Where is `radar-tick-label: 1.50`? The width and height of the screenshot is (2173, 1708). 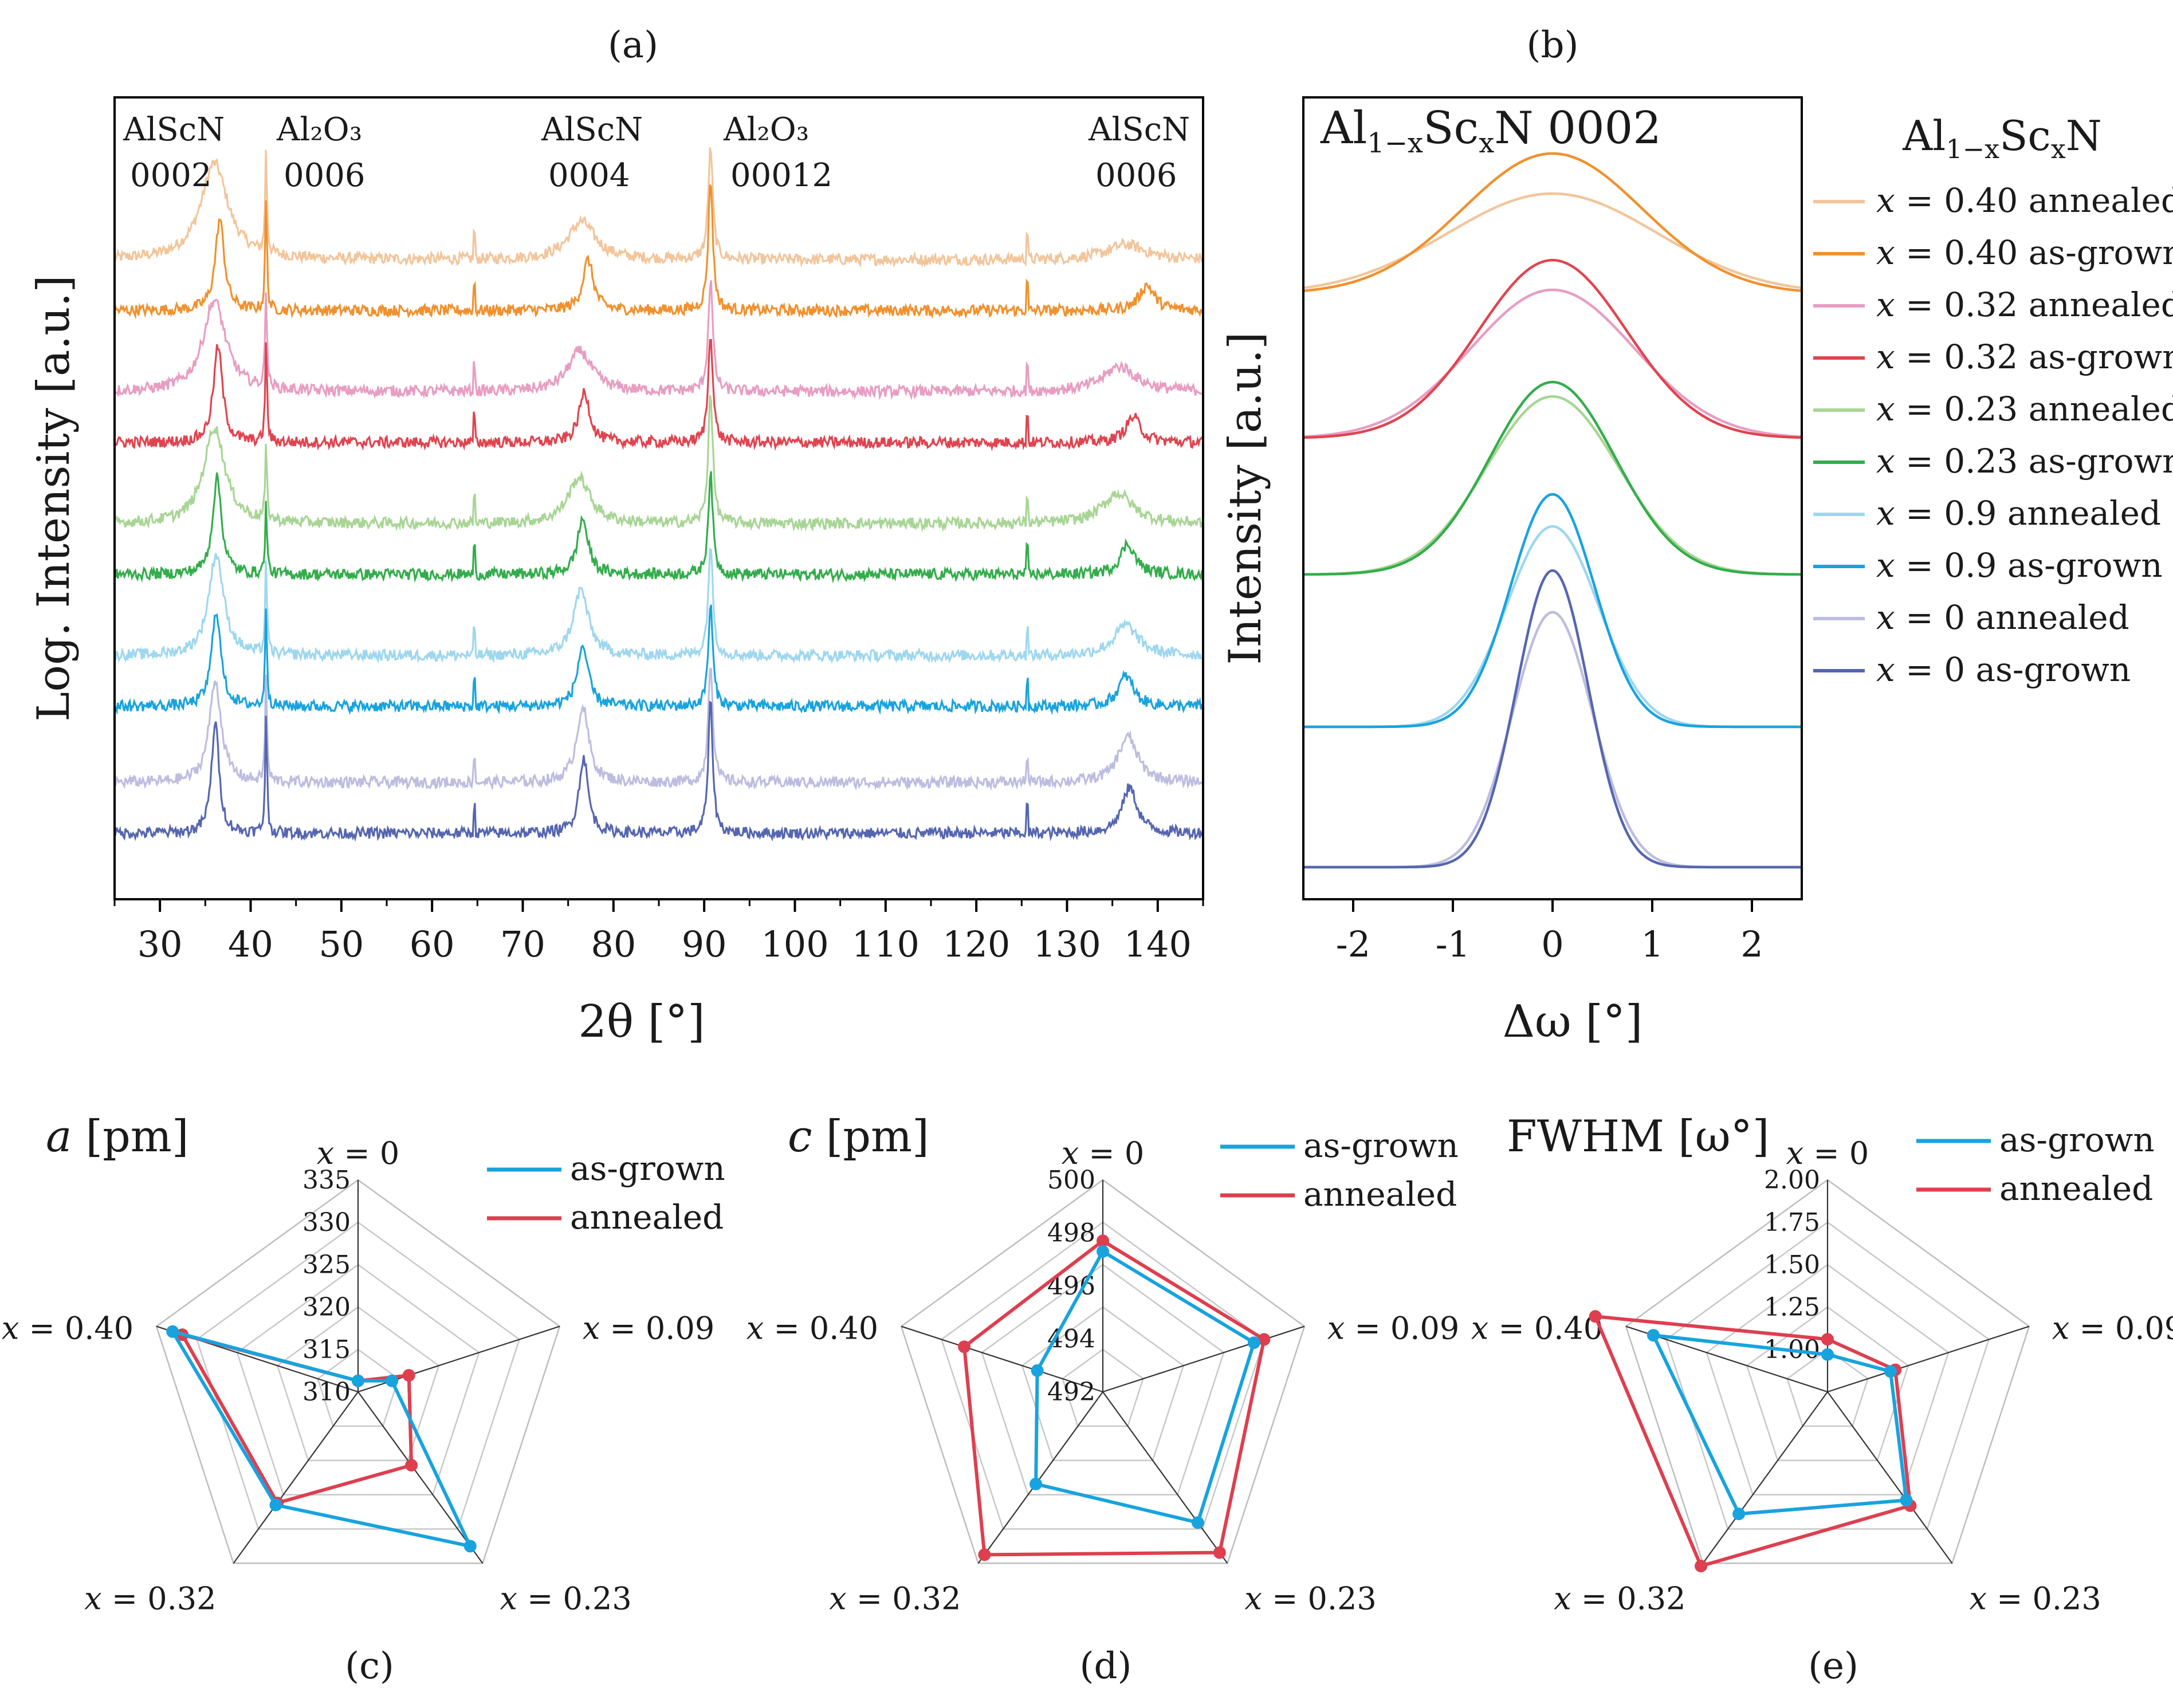 radar-tick-label: 1.50 is located at coordinates (1792, 1265).